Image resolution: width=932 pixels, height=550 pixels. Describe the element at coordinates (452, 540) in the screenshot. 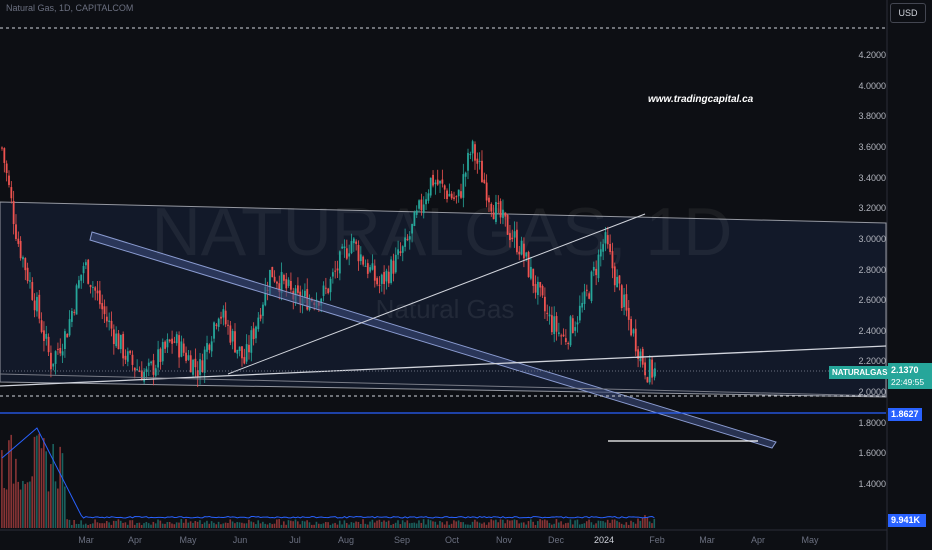

I see `time-axis-label: Oct` at that location.